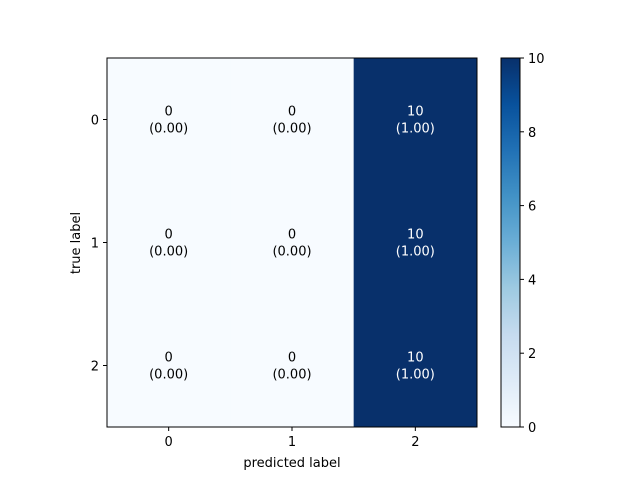 This screenshot has width=640, height=480. What do you see at coordinates (76, 243) in the screenshot?
I see `y-axis-label: true label` at bounding box center [76, 243].